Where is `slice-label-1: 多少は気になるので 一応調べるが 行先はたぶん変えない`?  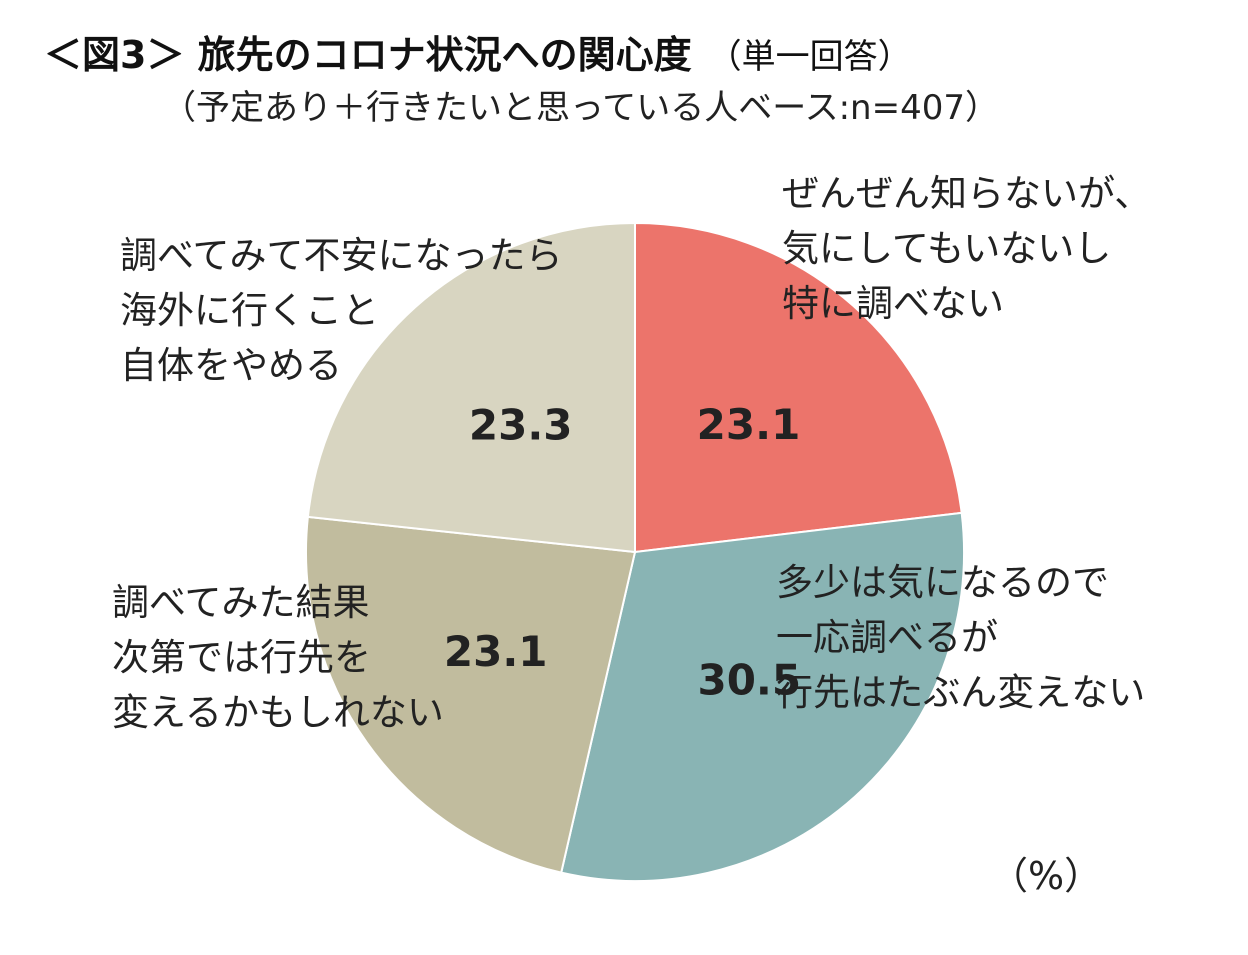
slice-label-1: 多少は気になるので 一応調べるが 行先はたぶん変えない is located at coordinates (960, 637).